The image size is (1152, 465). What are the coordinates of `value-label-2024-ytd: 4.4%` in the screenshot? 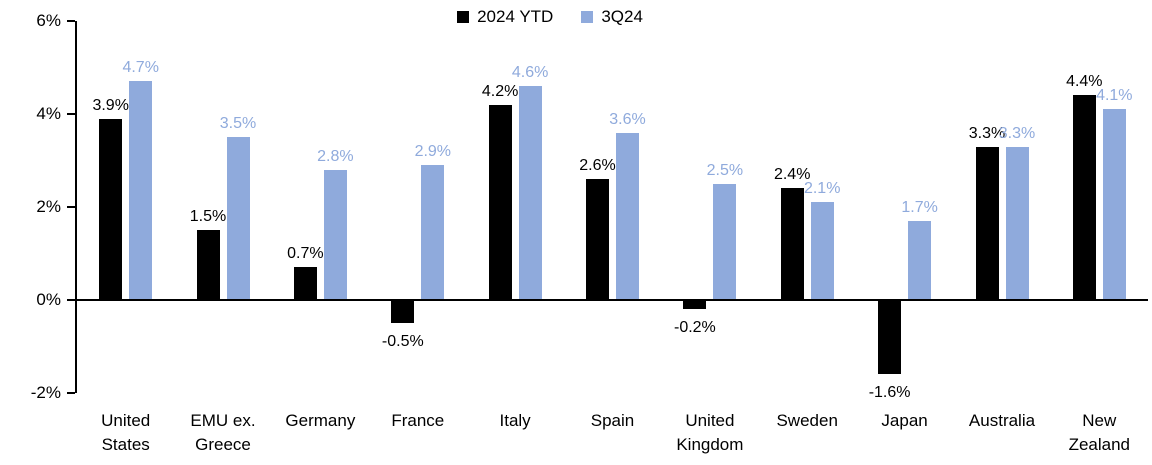 It's located at (1084, 82).